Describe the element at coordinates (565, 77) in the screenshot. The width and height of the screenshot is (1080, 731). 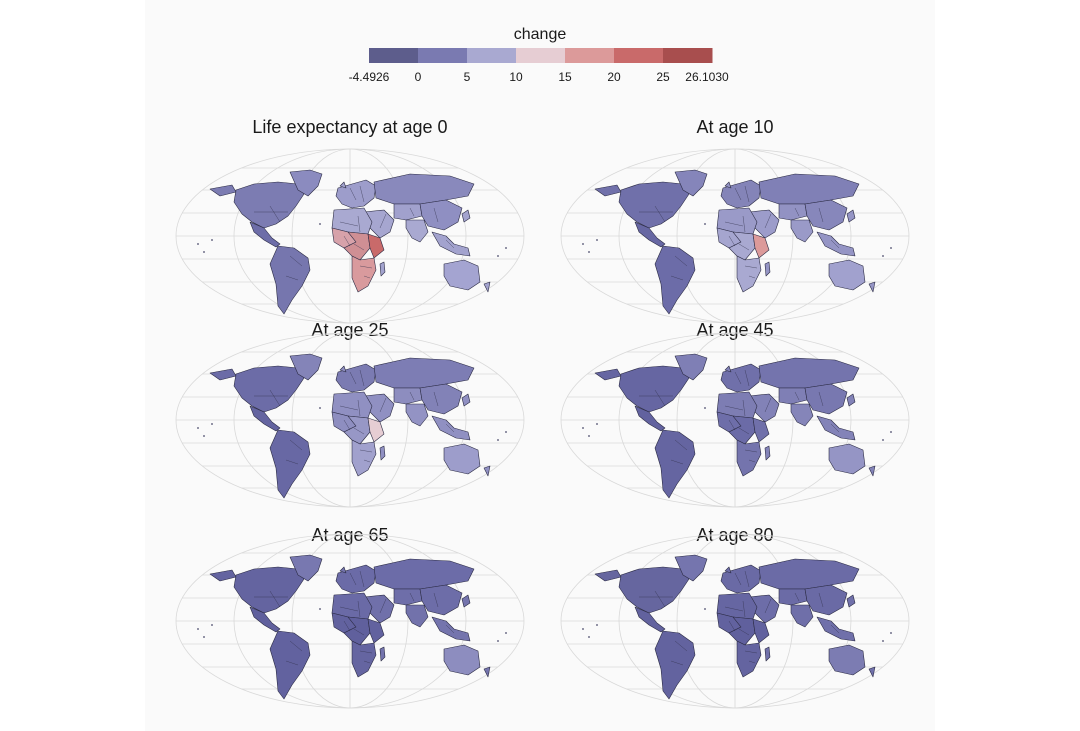
I see `legend-tick-label: 15` at that location.